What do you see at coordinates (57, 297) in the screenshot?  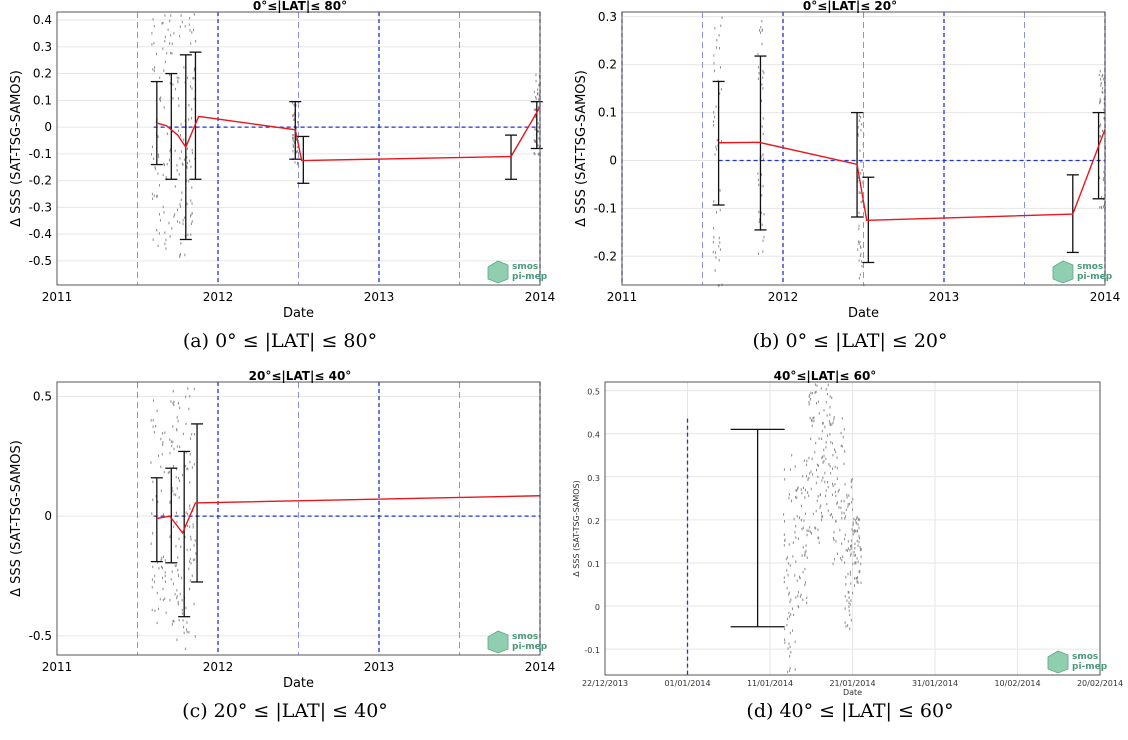 I see `x-tick-label: 2011` at bounding box center [57, 297].